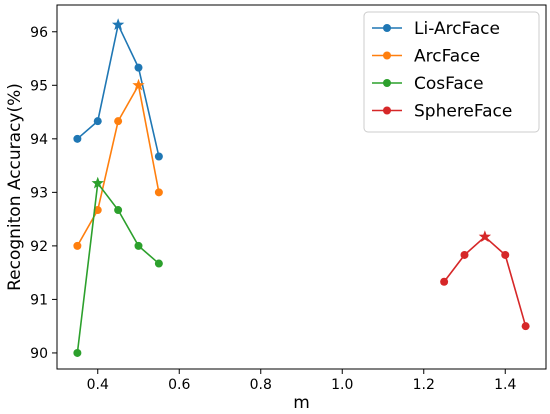  What do you see at coordinates (118, 89) in the screenshot?
I see `series-li-arcface` at bounding box center [118, 89].